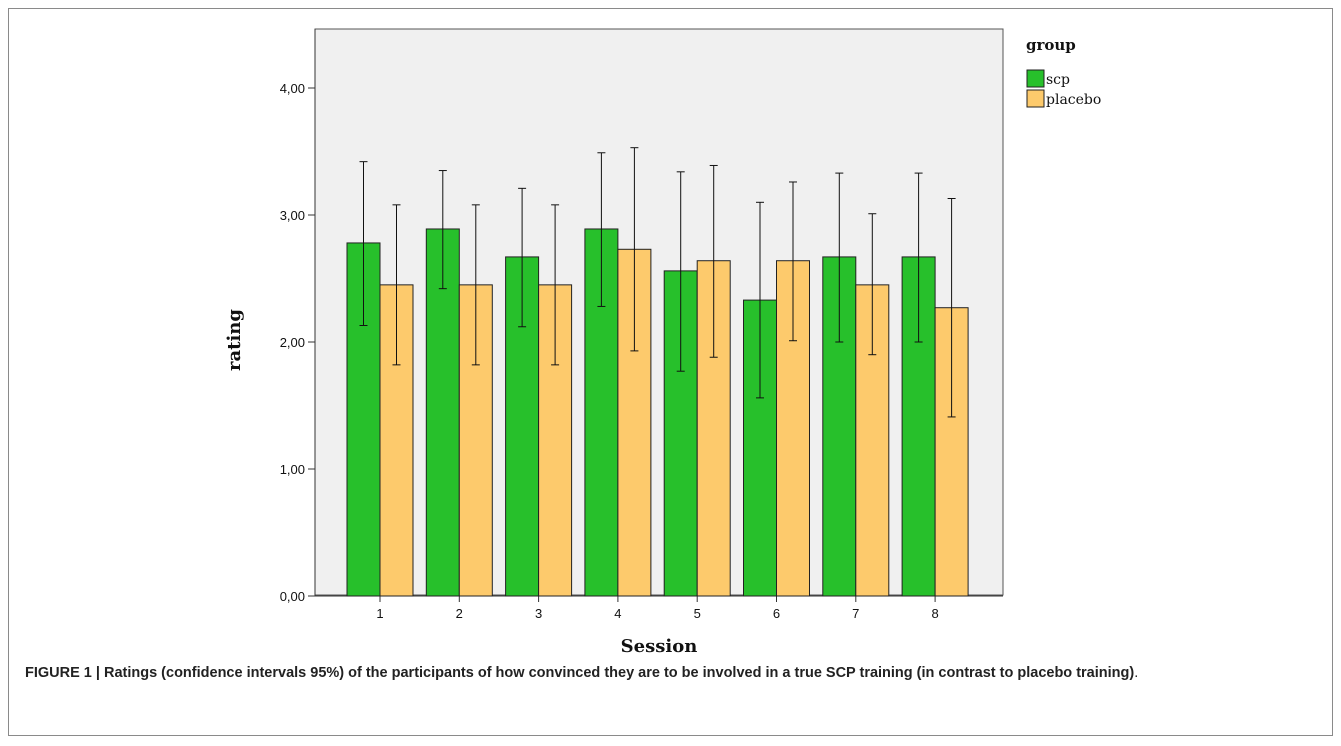  I want to click on x-tick-label-8: 8, so click(934, 613).